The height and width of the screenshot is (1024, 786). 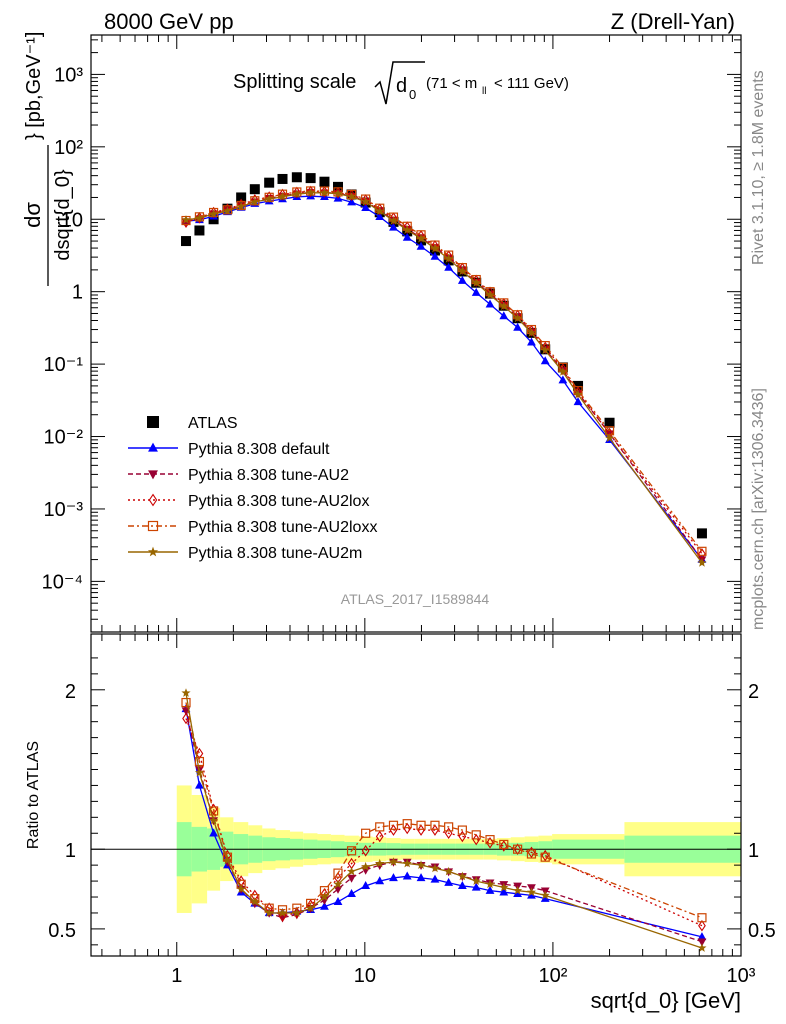 What do you see at coordinates (552, 976) in the screenshot?
I see `x-tick-label: 10²` at bounding box center [552, 976].